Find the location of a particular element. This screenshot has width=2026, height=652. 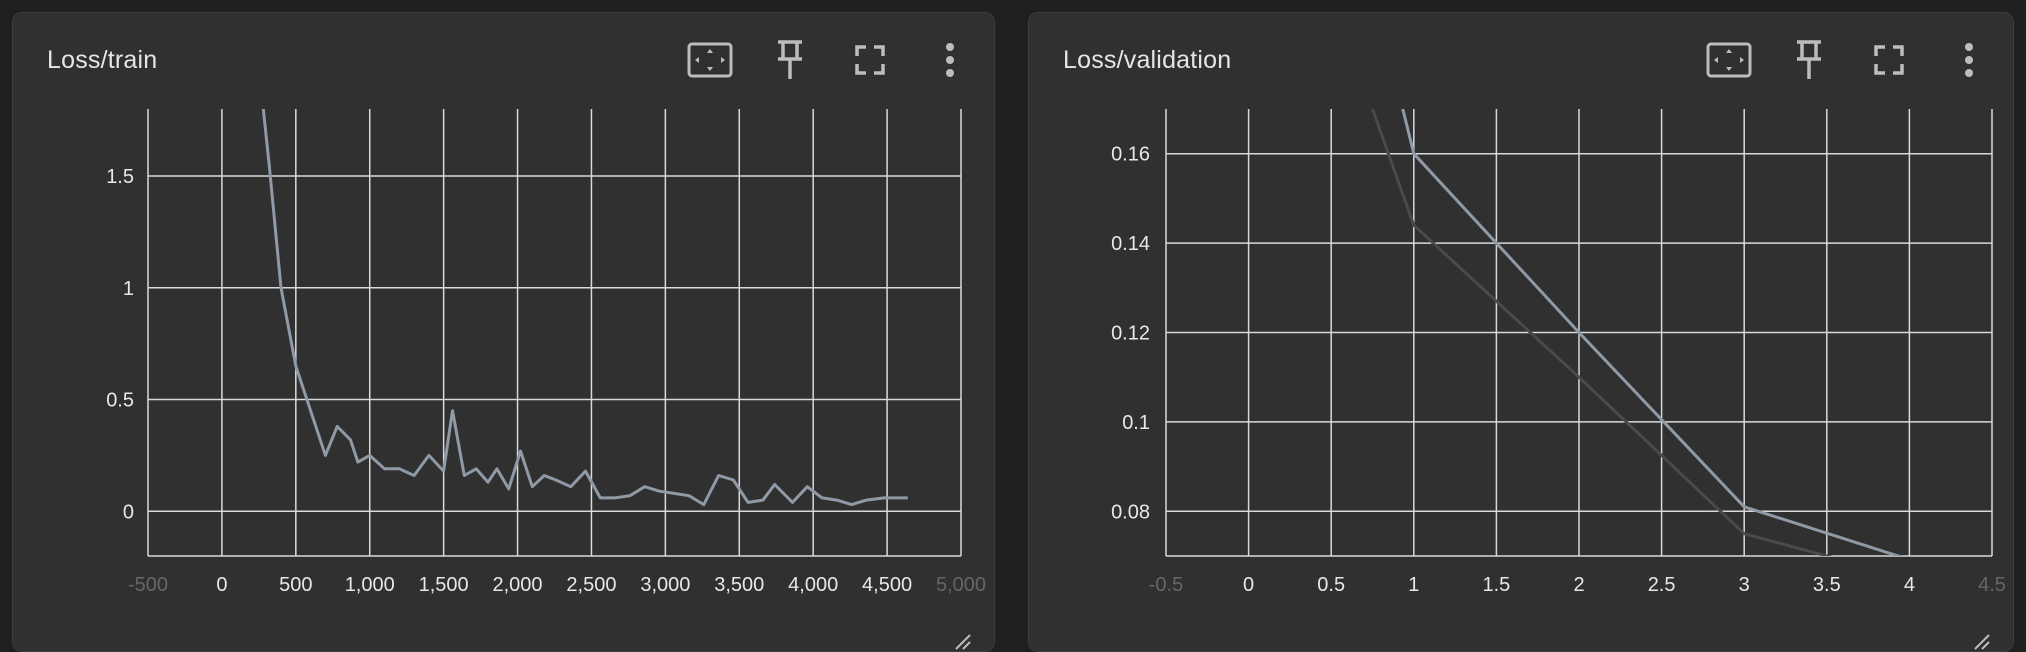

x-tick-label: 0.5 is located at coordinates (1331, 585).